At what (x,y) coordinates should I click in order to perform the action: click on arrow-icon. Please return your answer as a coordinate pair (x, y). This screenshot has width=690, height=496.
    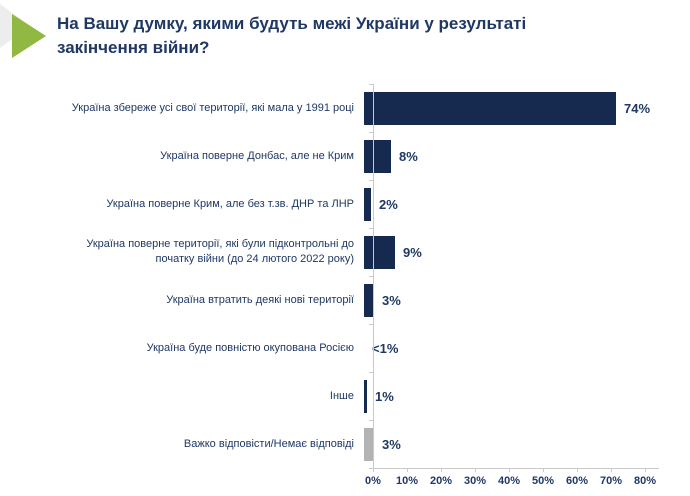
    Looking at the image, I should click on (29, 36).